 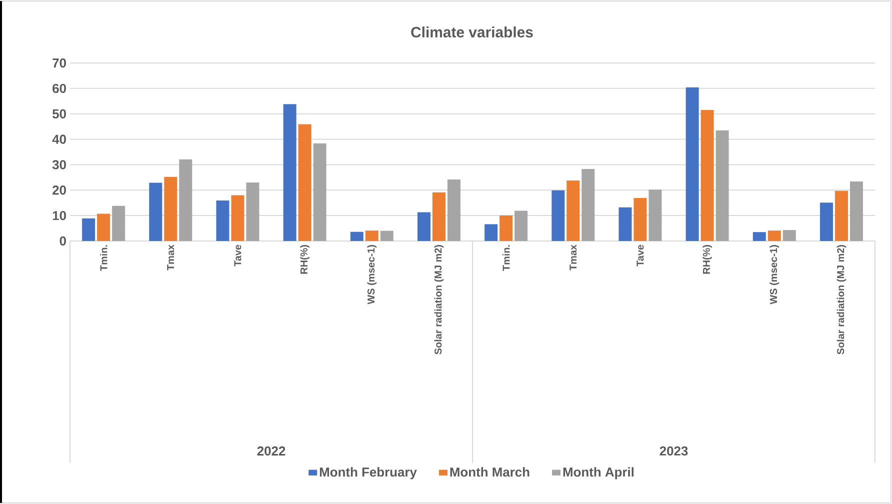 I want to click on y-tick-label: 40, so click(x=59, y=139).